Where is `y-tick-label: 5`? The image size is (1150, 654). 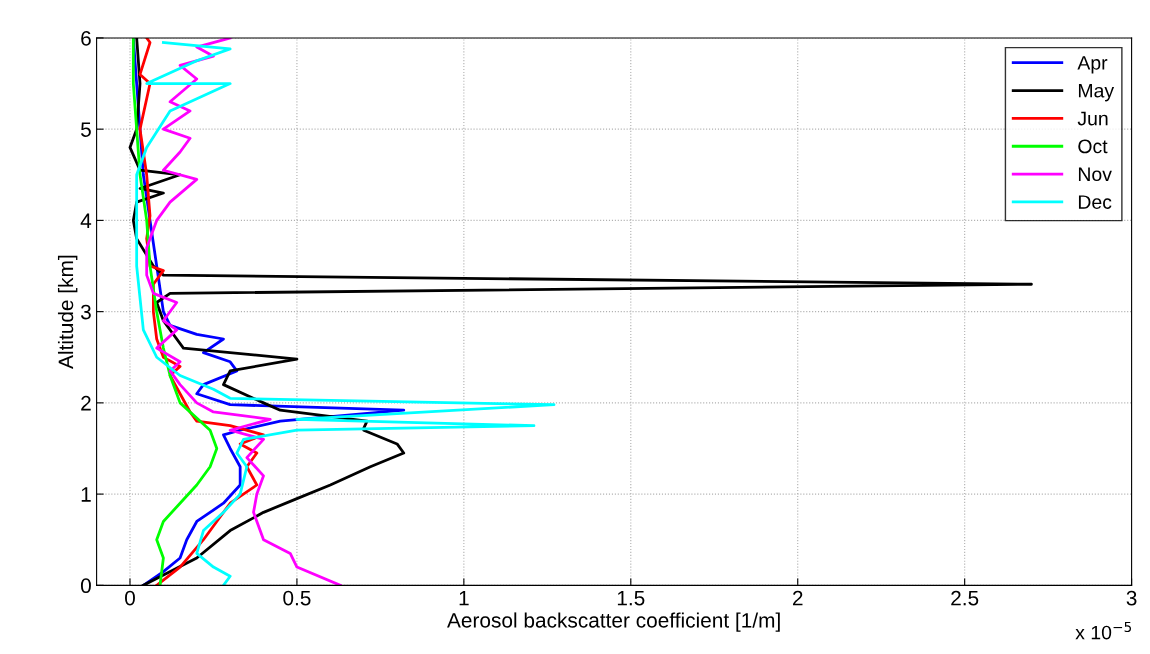 y-tick-label: 5 is located at coordinates (85, 129).